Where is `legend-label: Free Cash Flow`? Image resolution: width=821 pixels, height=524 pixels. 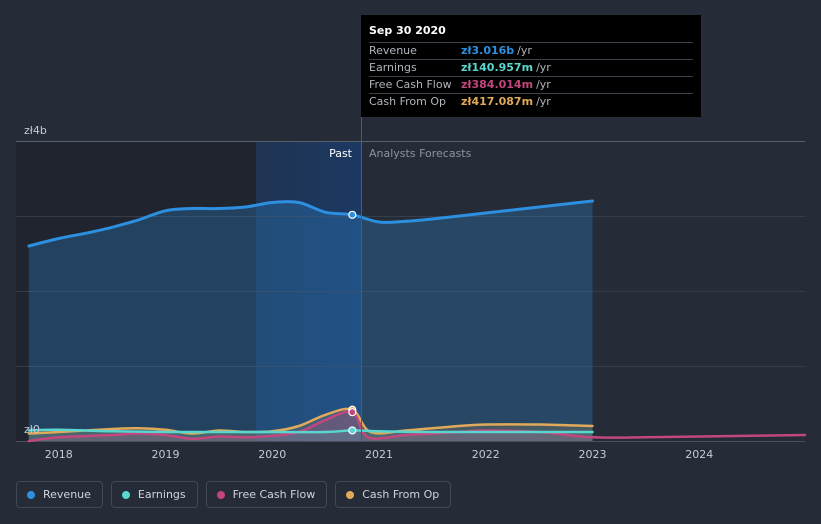
legend-label: Free Cash Flow is located at coordinates (274, 494).